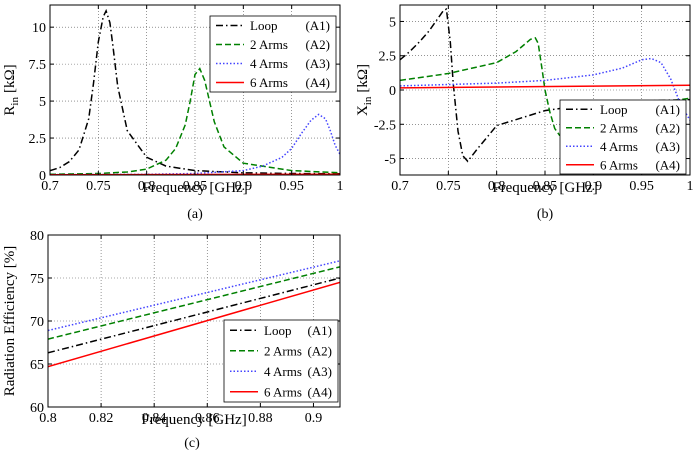 This screenshot has height=460, width=700. What do you see at coordinates (10, 111) in the screenshot?
I see `y-axis-label-main: R` at bounding box center [10, 111].